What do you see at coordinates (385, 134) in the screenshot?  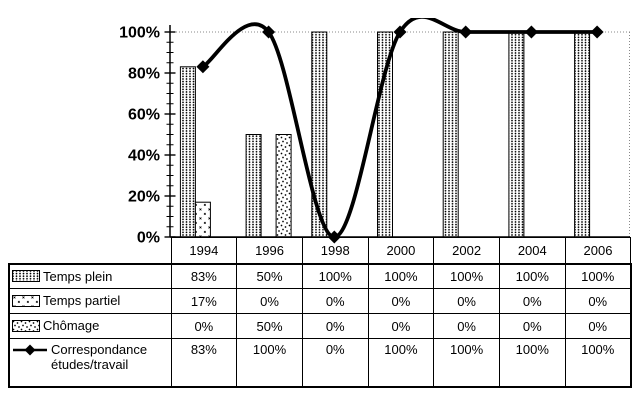 I see `bar-dense-dots-2000` at bounding box center [385, 134].